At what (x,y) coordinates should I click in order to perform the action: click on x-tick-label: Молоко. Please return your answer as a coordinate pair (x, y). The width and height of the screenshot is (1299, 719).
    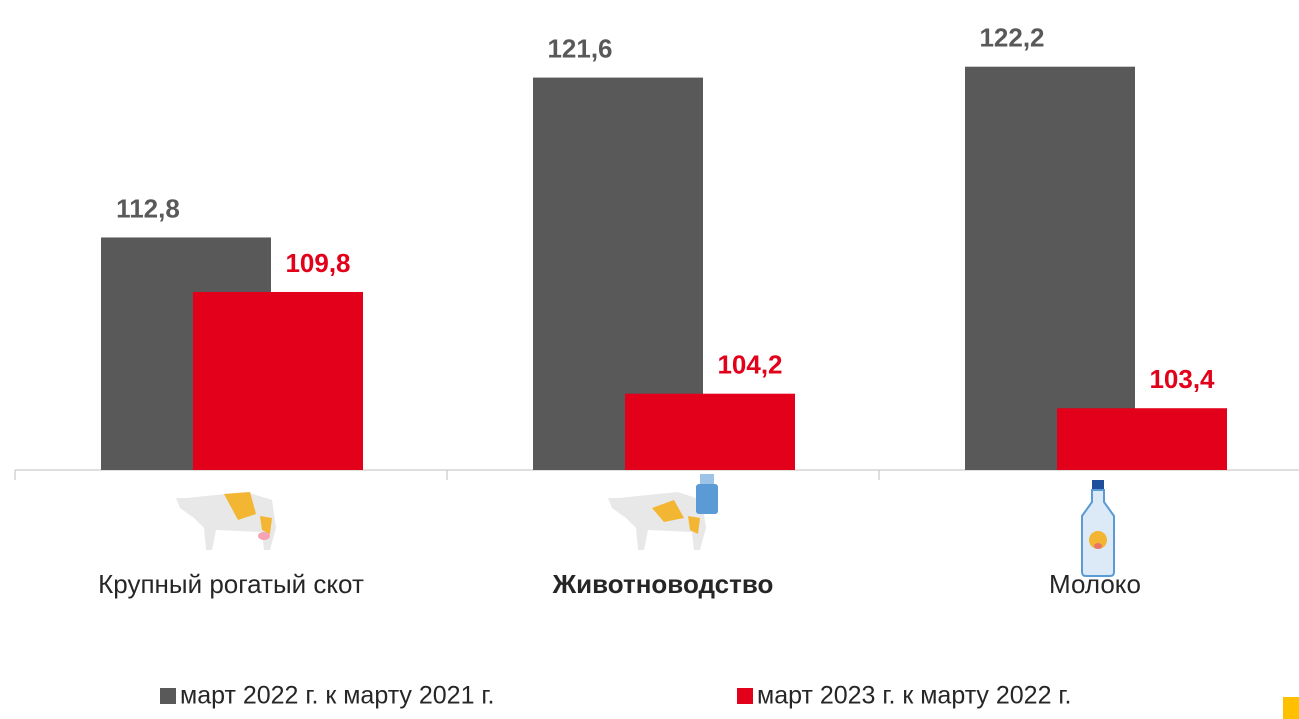
    Looking at the image, I should click on (1095, 584).